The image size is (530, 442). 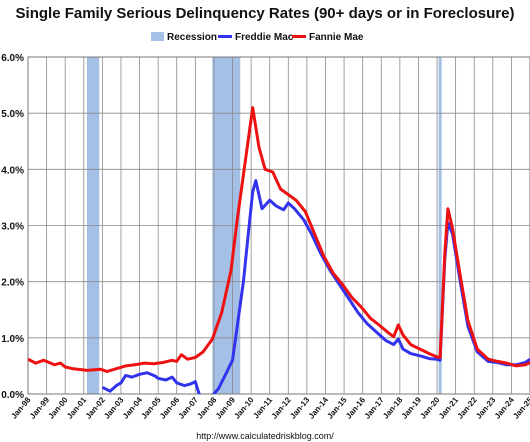 What do you see at coordinates (12, 283) in the screenshot?
I see `y-tick-label-2: 2.0%` at bounding box center [12, 283].